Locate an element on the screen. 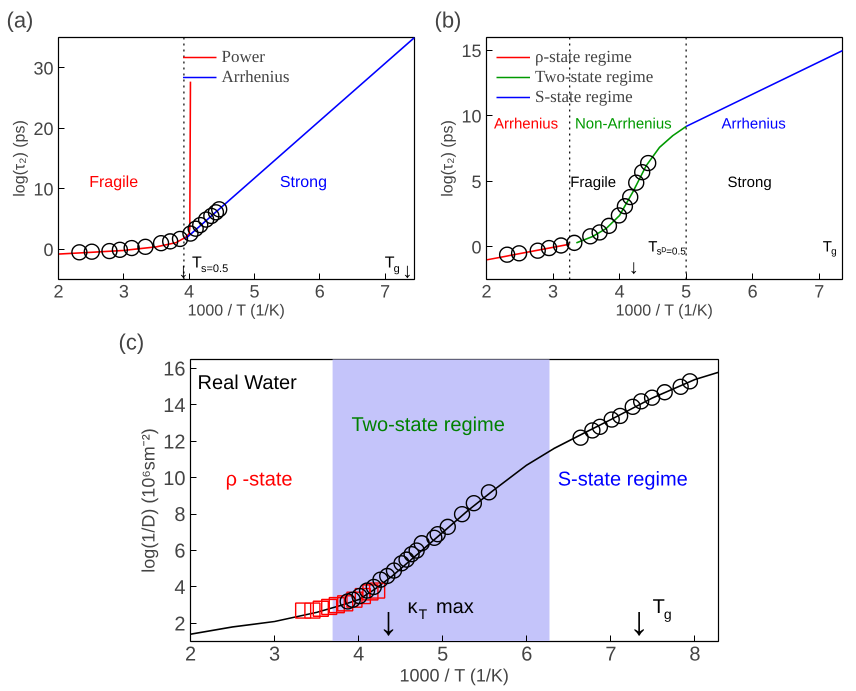 The width and height of the screenshot is (856, 691). legend-label: ρ-state regime is located at coordinates (583, 57).